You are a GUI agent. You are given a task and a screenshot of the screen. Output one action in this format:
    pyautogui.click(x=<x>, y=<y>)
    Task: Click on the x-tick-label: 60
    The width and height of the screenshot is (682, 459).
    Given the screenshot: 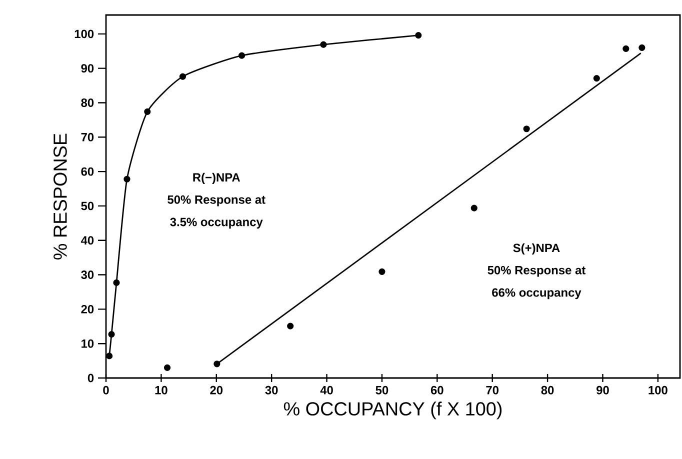 What is the action you would take?
    pyautogui.click(x=437, y=390)
    